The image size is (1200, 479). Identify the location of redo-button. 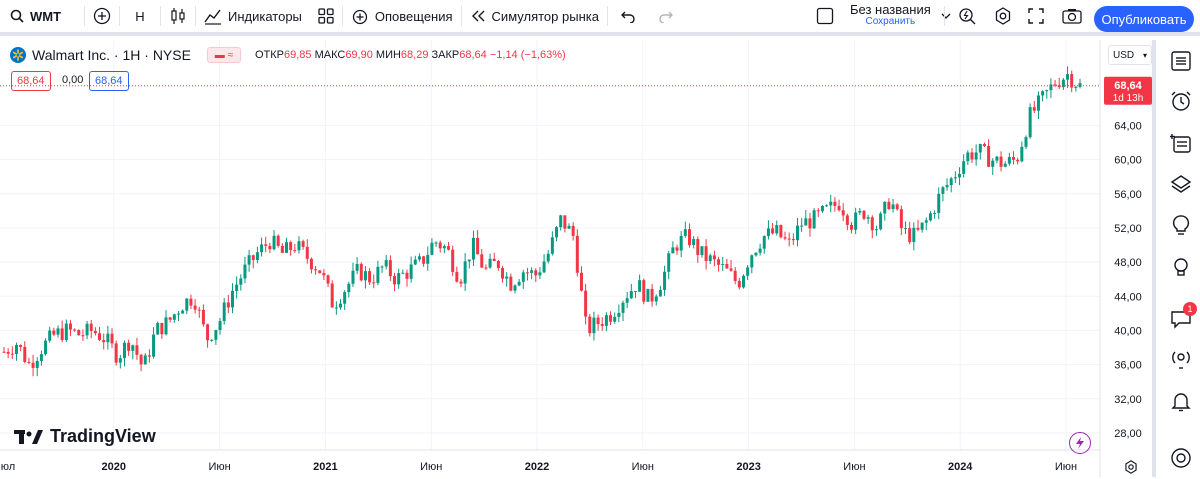
(666, 17).